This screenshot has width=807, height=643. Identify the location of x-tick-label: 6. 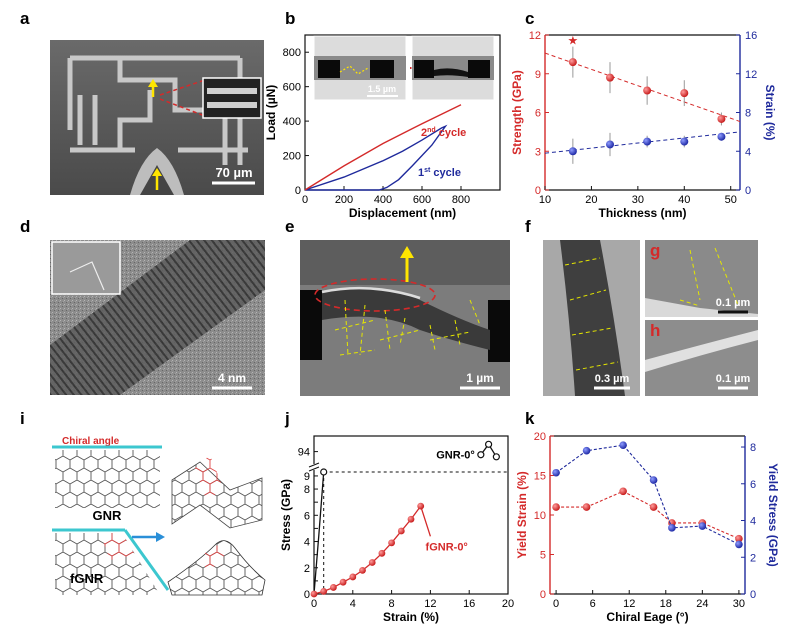
(593, 604).